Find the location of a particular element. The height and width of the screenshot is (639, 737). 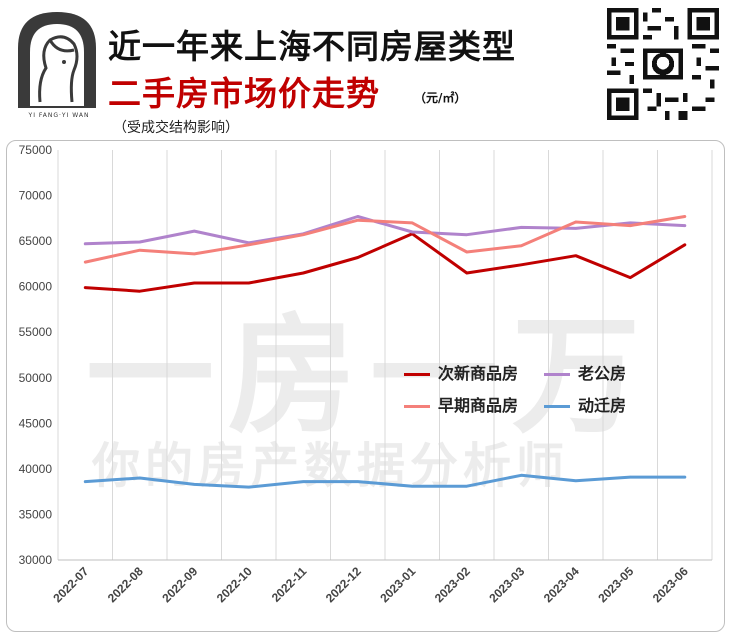

y-tick-label: 70000 is located at coordinates (36, 196).